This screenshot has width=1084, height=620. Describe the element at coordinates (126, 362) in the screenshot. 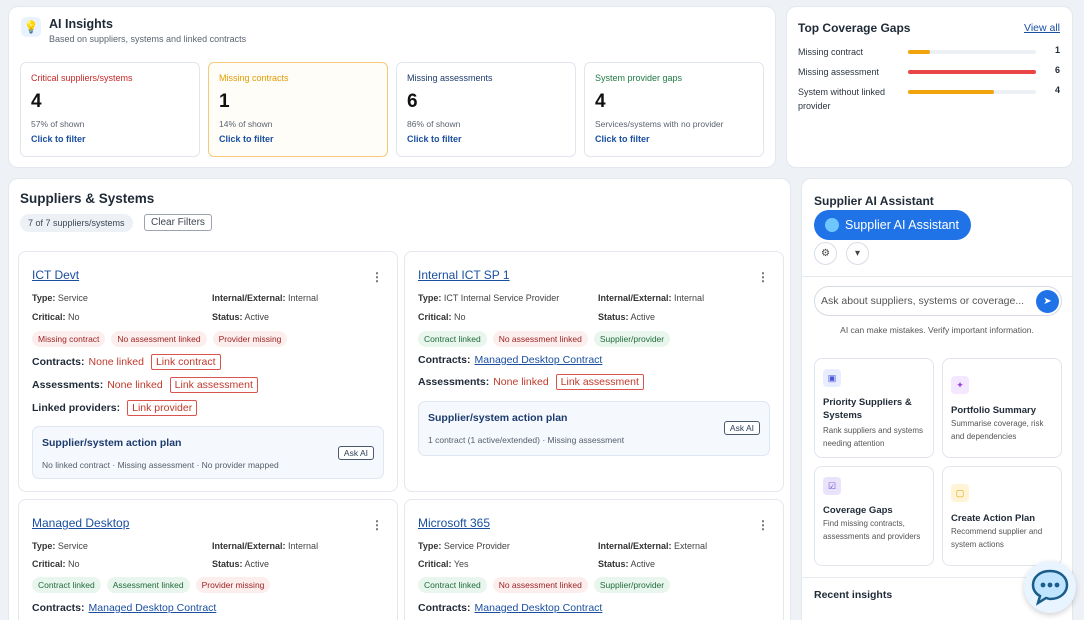

I see `contracts-line: Contracts: None linked Link contract` at that location.